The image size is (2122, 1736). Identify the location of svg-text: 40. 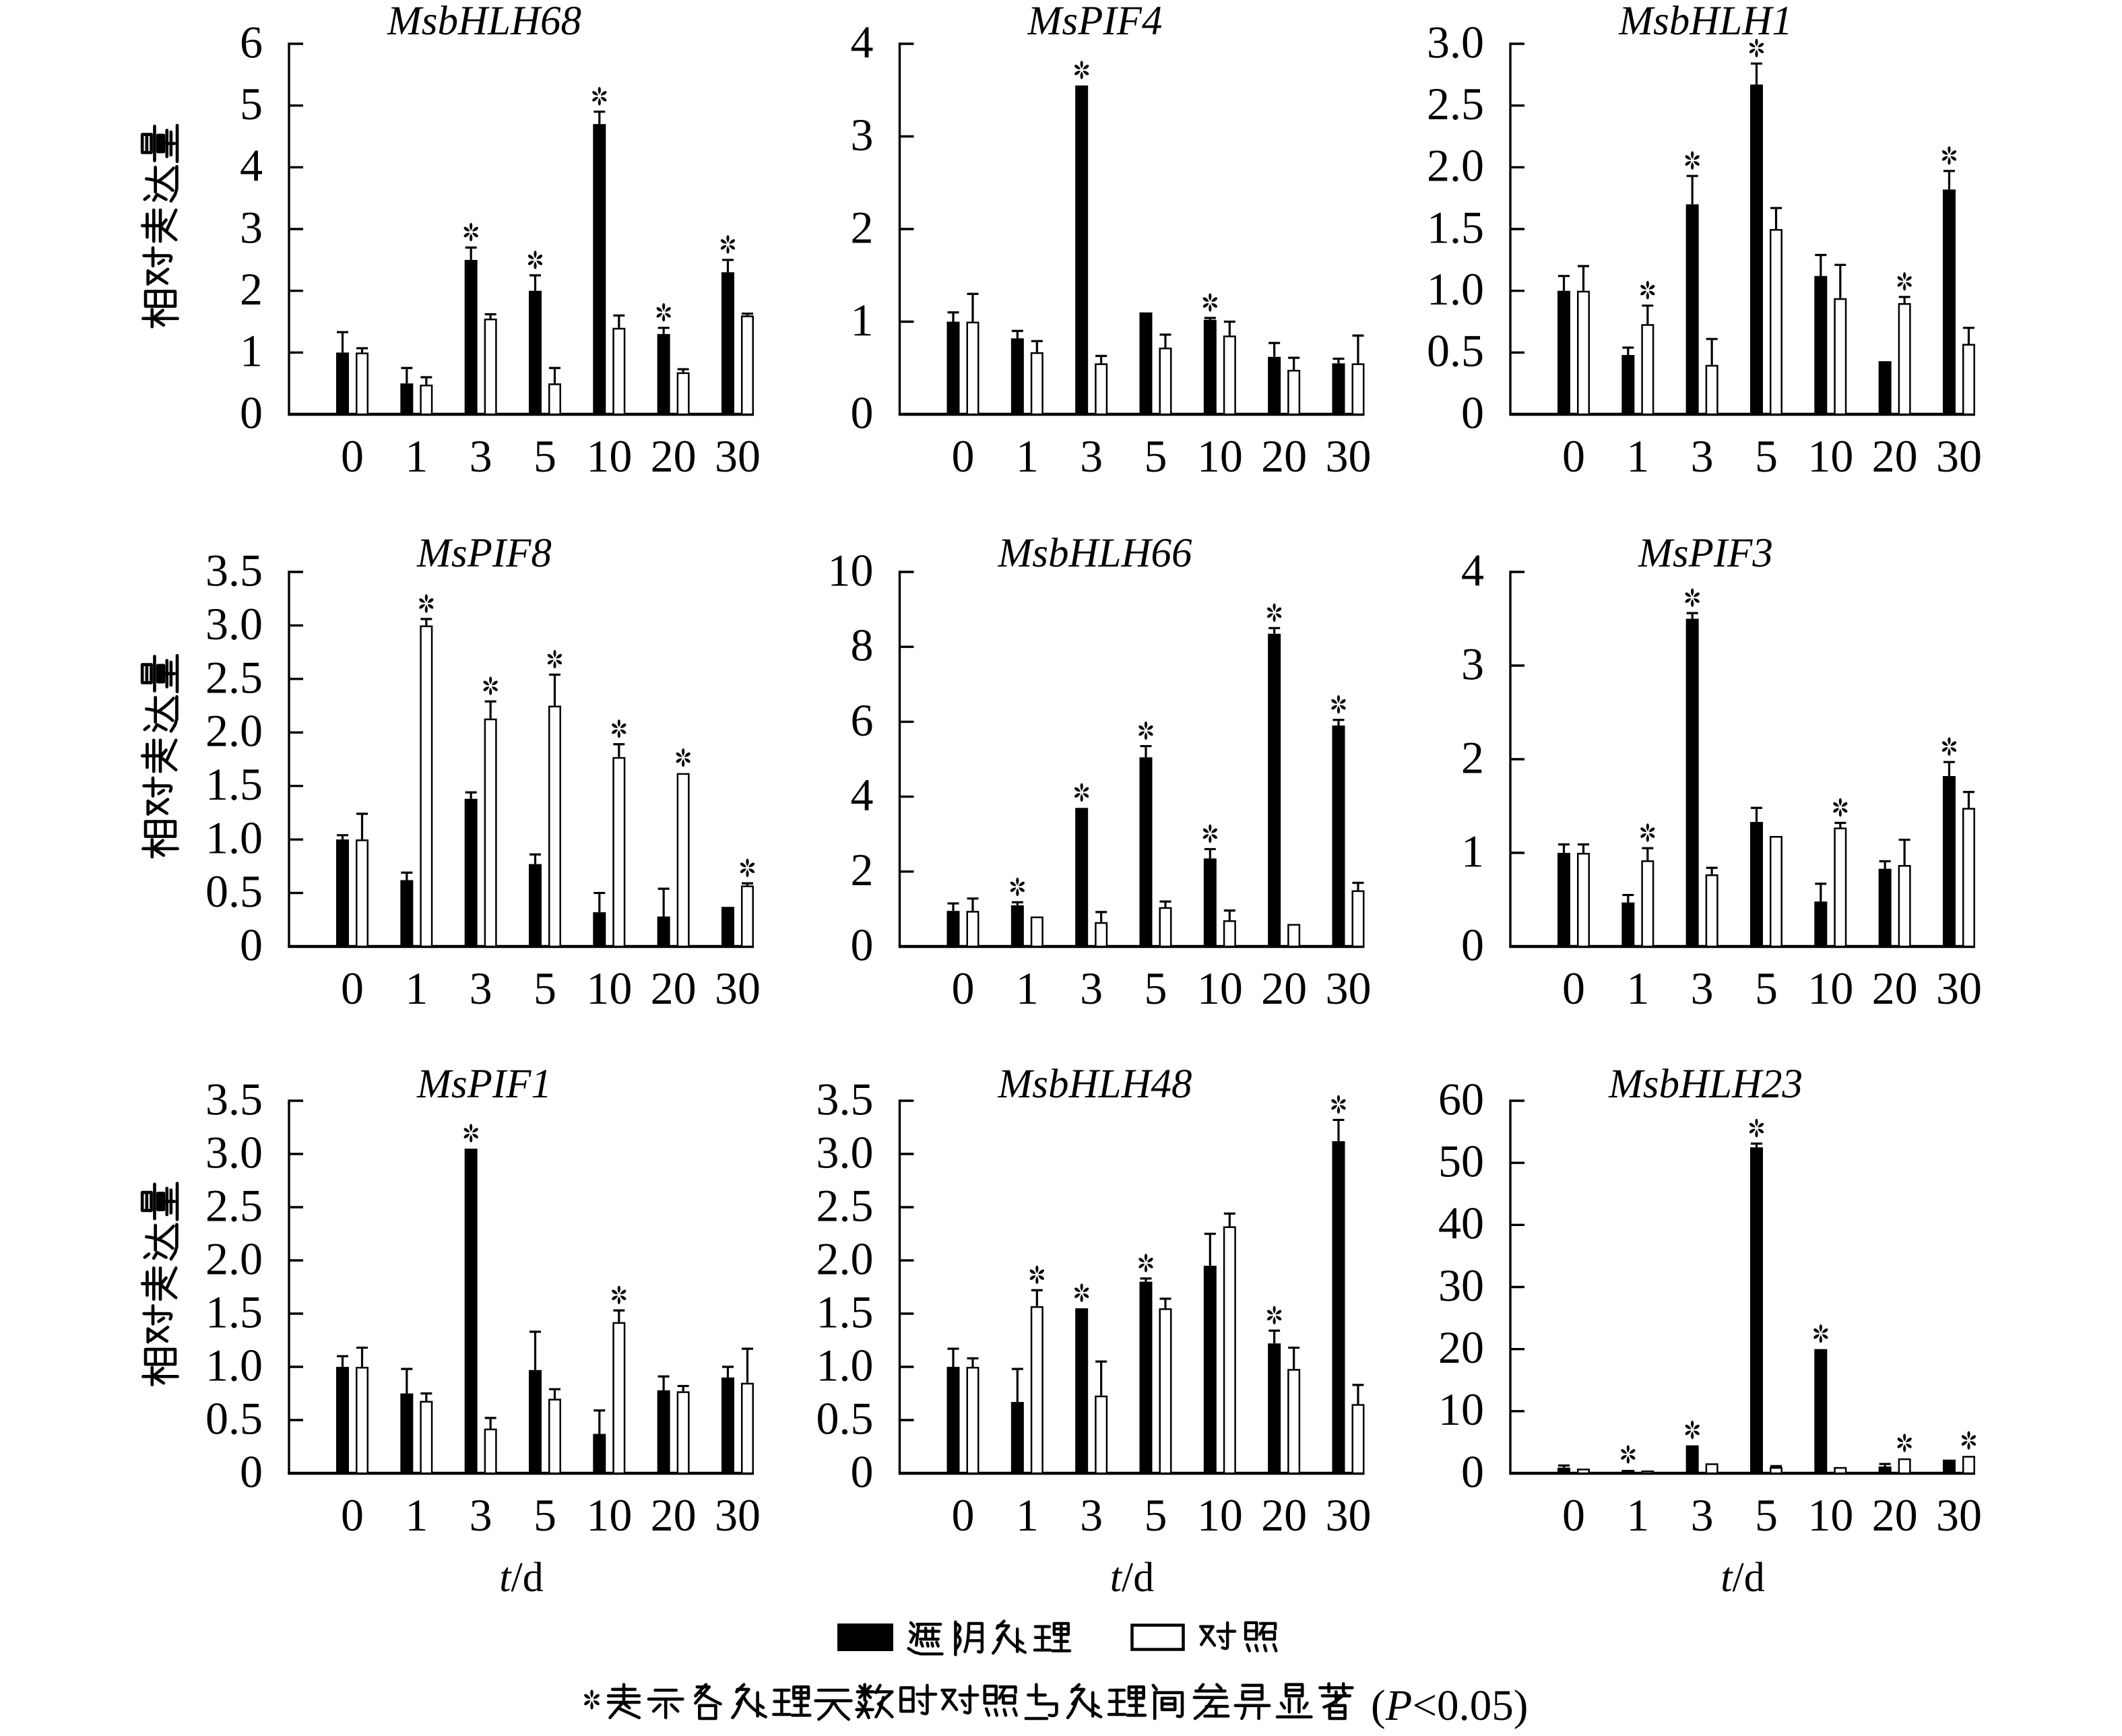
(1461, 1223).